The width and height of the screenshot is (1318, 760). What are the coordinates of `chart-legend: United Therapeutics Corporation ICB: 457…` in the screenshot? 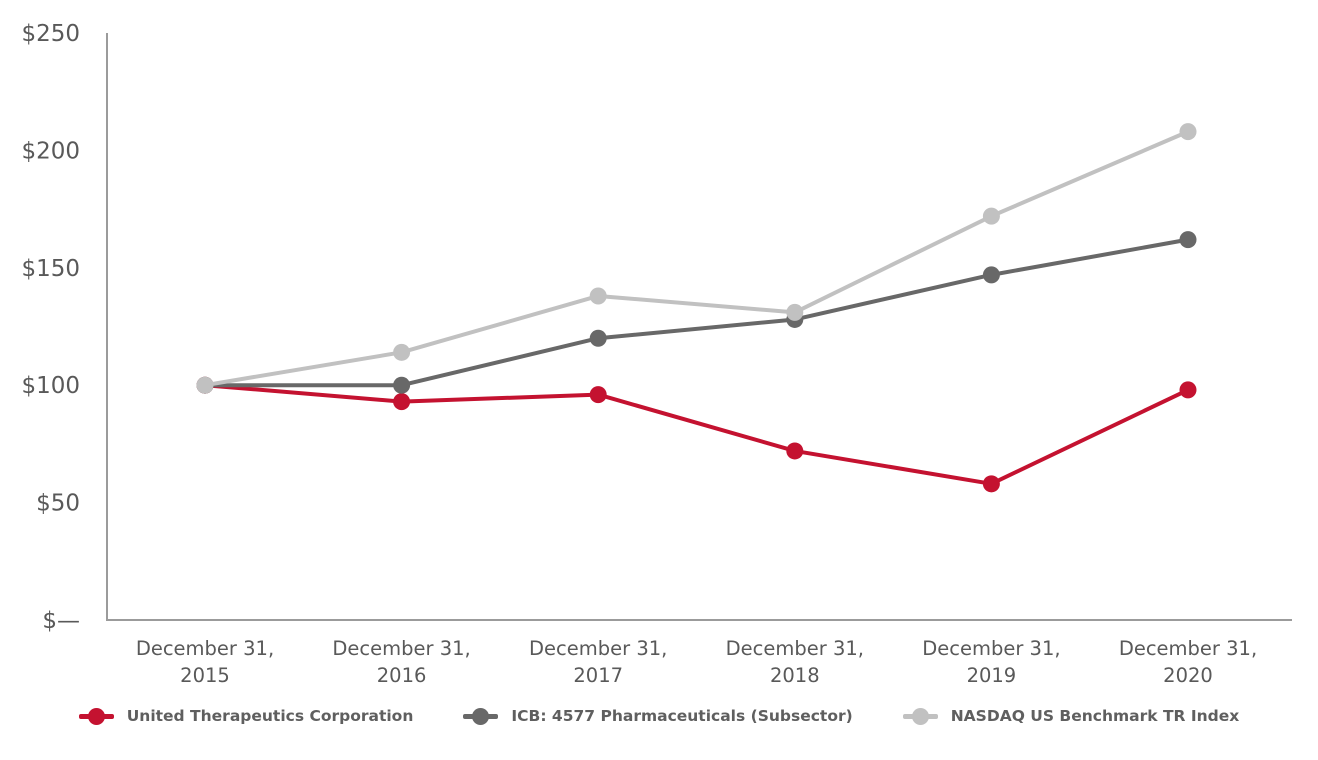 It's located at (659, 716).